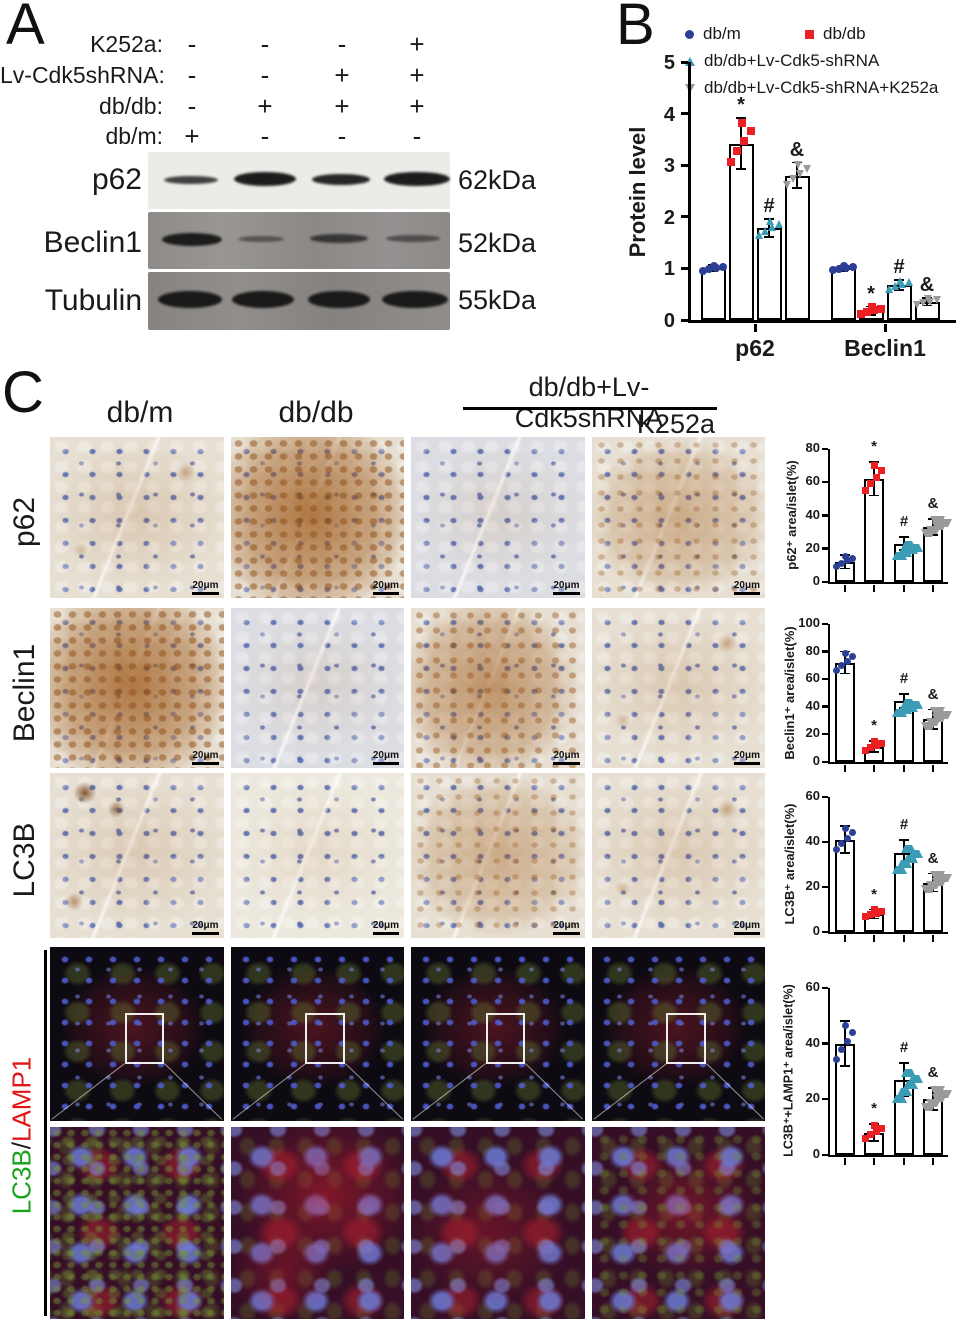  Describe the element at coordinates (137, 855) in the screenshot. I see `ihc-image-lc3b-dbm: 20μm` at that location.